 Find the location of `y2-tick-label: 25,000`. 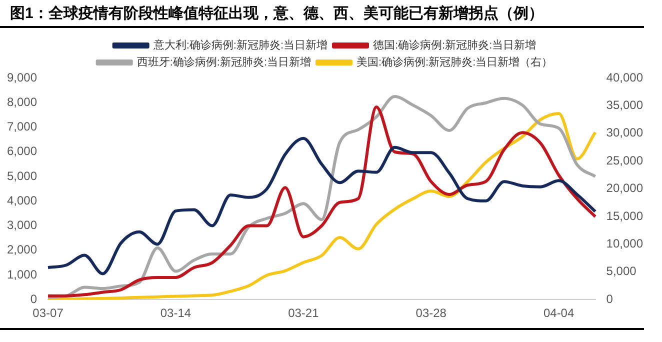

y2-tick-label: 25,000 is located at coordinates (625, 160).